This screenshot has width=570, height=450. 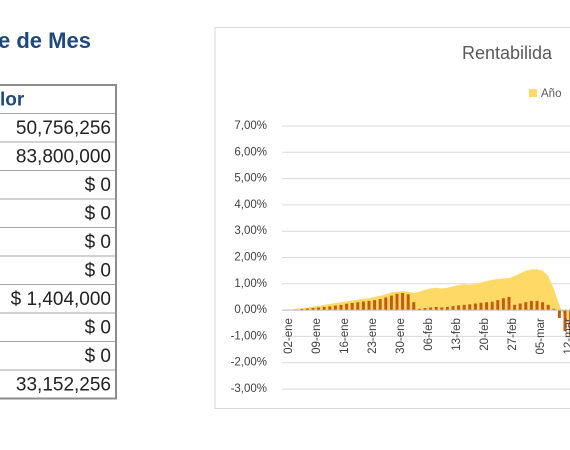 I want to click on x-tick-label: 09-ene, so click(x=317, y=336).